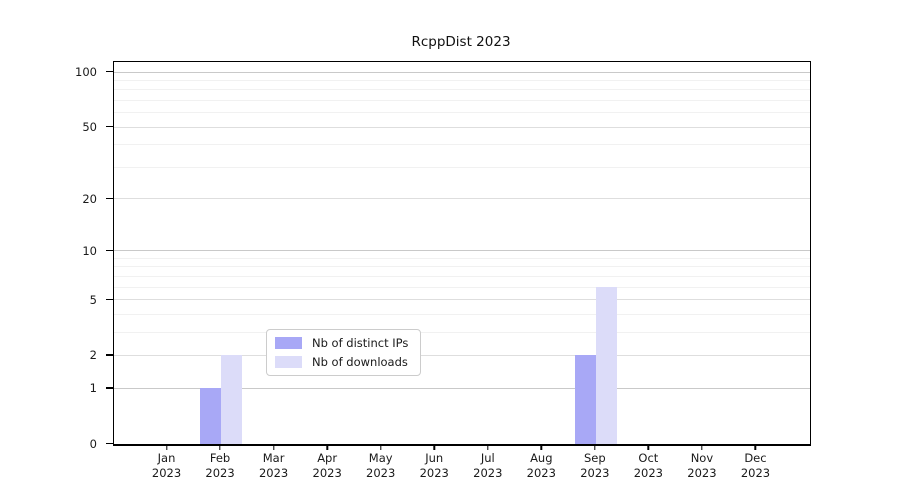 This screenshot has height=500, width=900. What do you see at coordinates (273, 465) in the screenshot?
I see `x-tick-label-mar: Mar 2023` at bounding box center [273, 465].